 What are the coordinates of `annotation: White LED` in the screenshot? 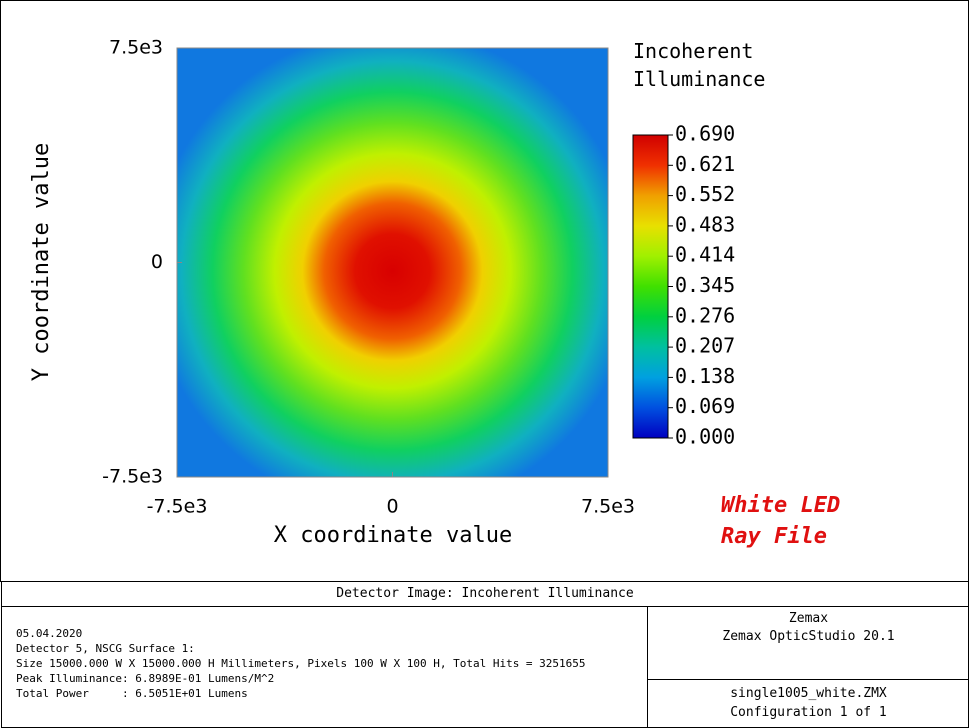 It's located at (780, 505).